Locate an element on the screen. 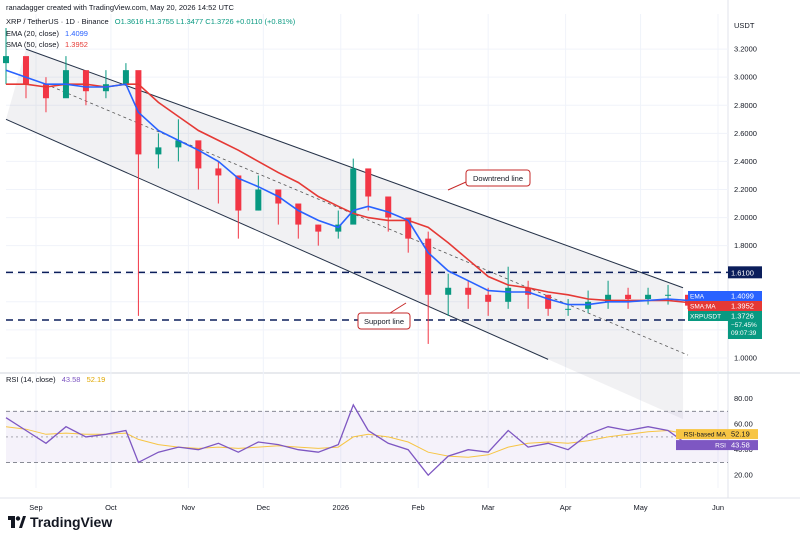 This screenshot has height=542, width=800. time-axis: Sep Oct Nov Dec 2026 Feb Mar Apr May Jun is located at coordinates (376, 507).